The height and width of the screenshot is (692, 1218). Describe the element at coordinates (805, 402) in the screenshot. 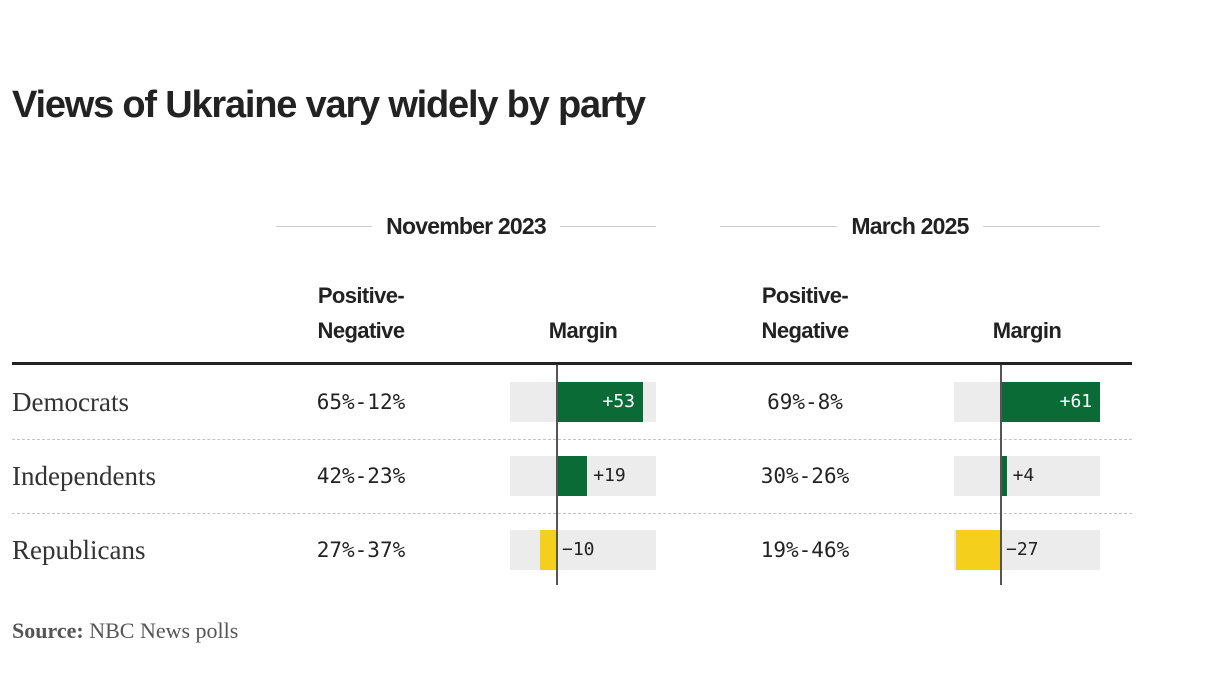

I see `positive-negative-value: 69%-8%` at that location.